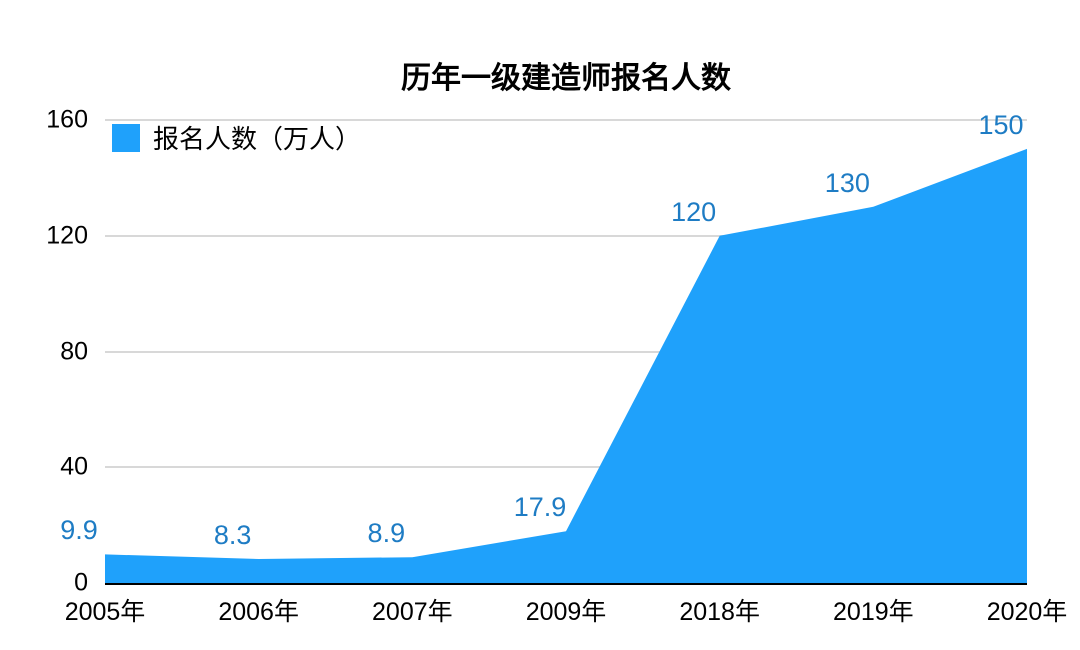 Image resolution: width=1080 pixels, height=650 pixels. What do you see at coordinates (1001, 124) in the screenshot?
I see `data-point-label: 150` at bounding box center [1001, 124].